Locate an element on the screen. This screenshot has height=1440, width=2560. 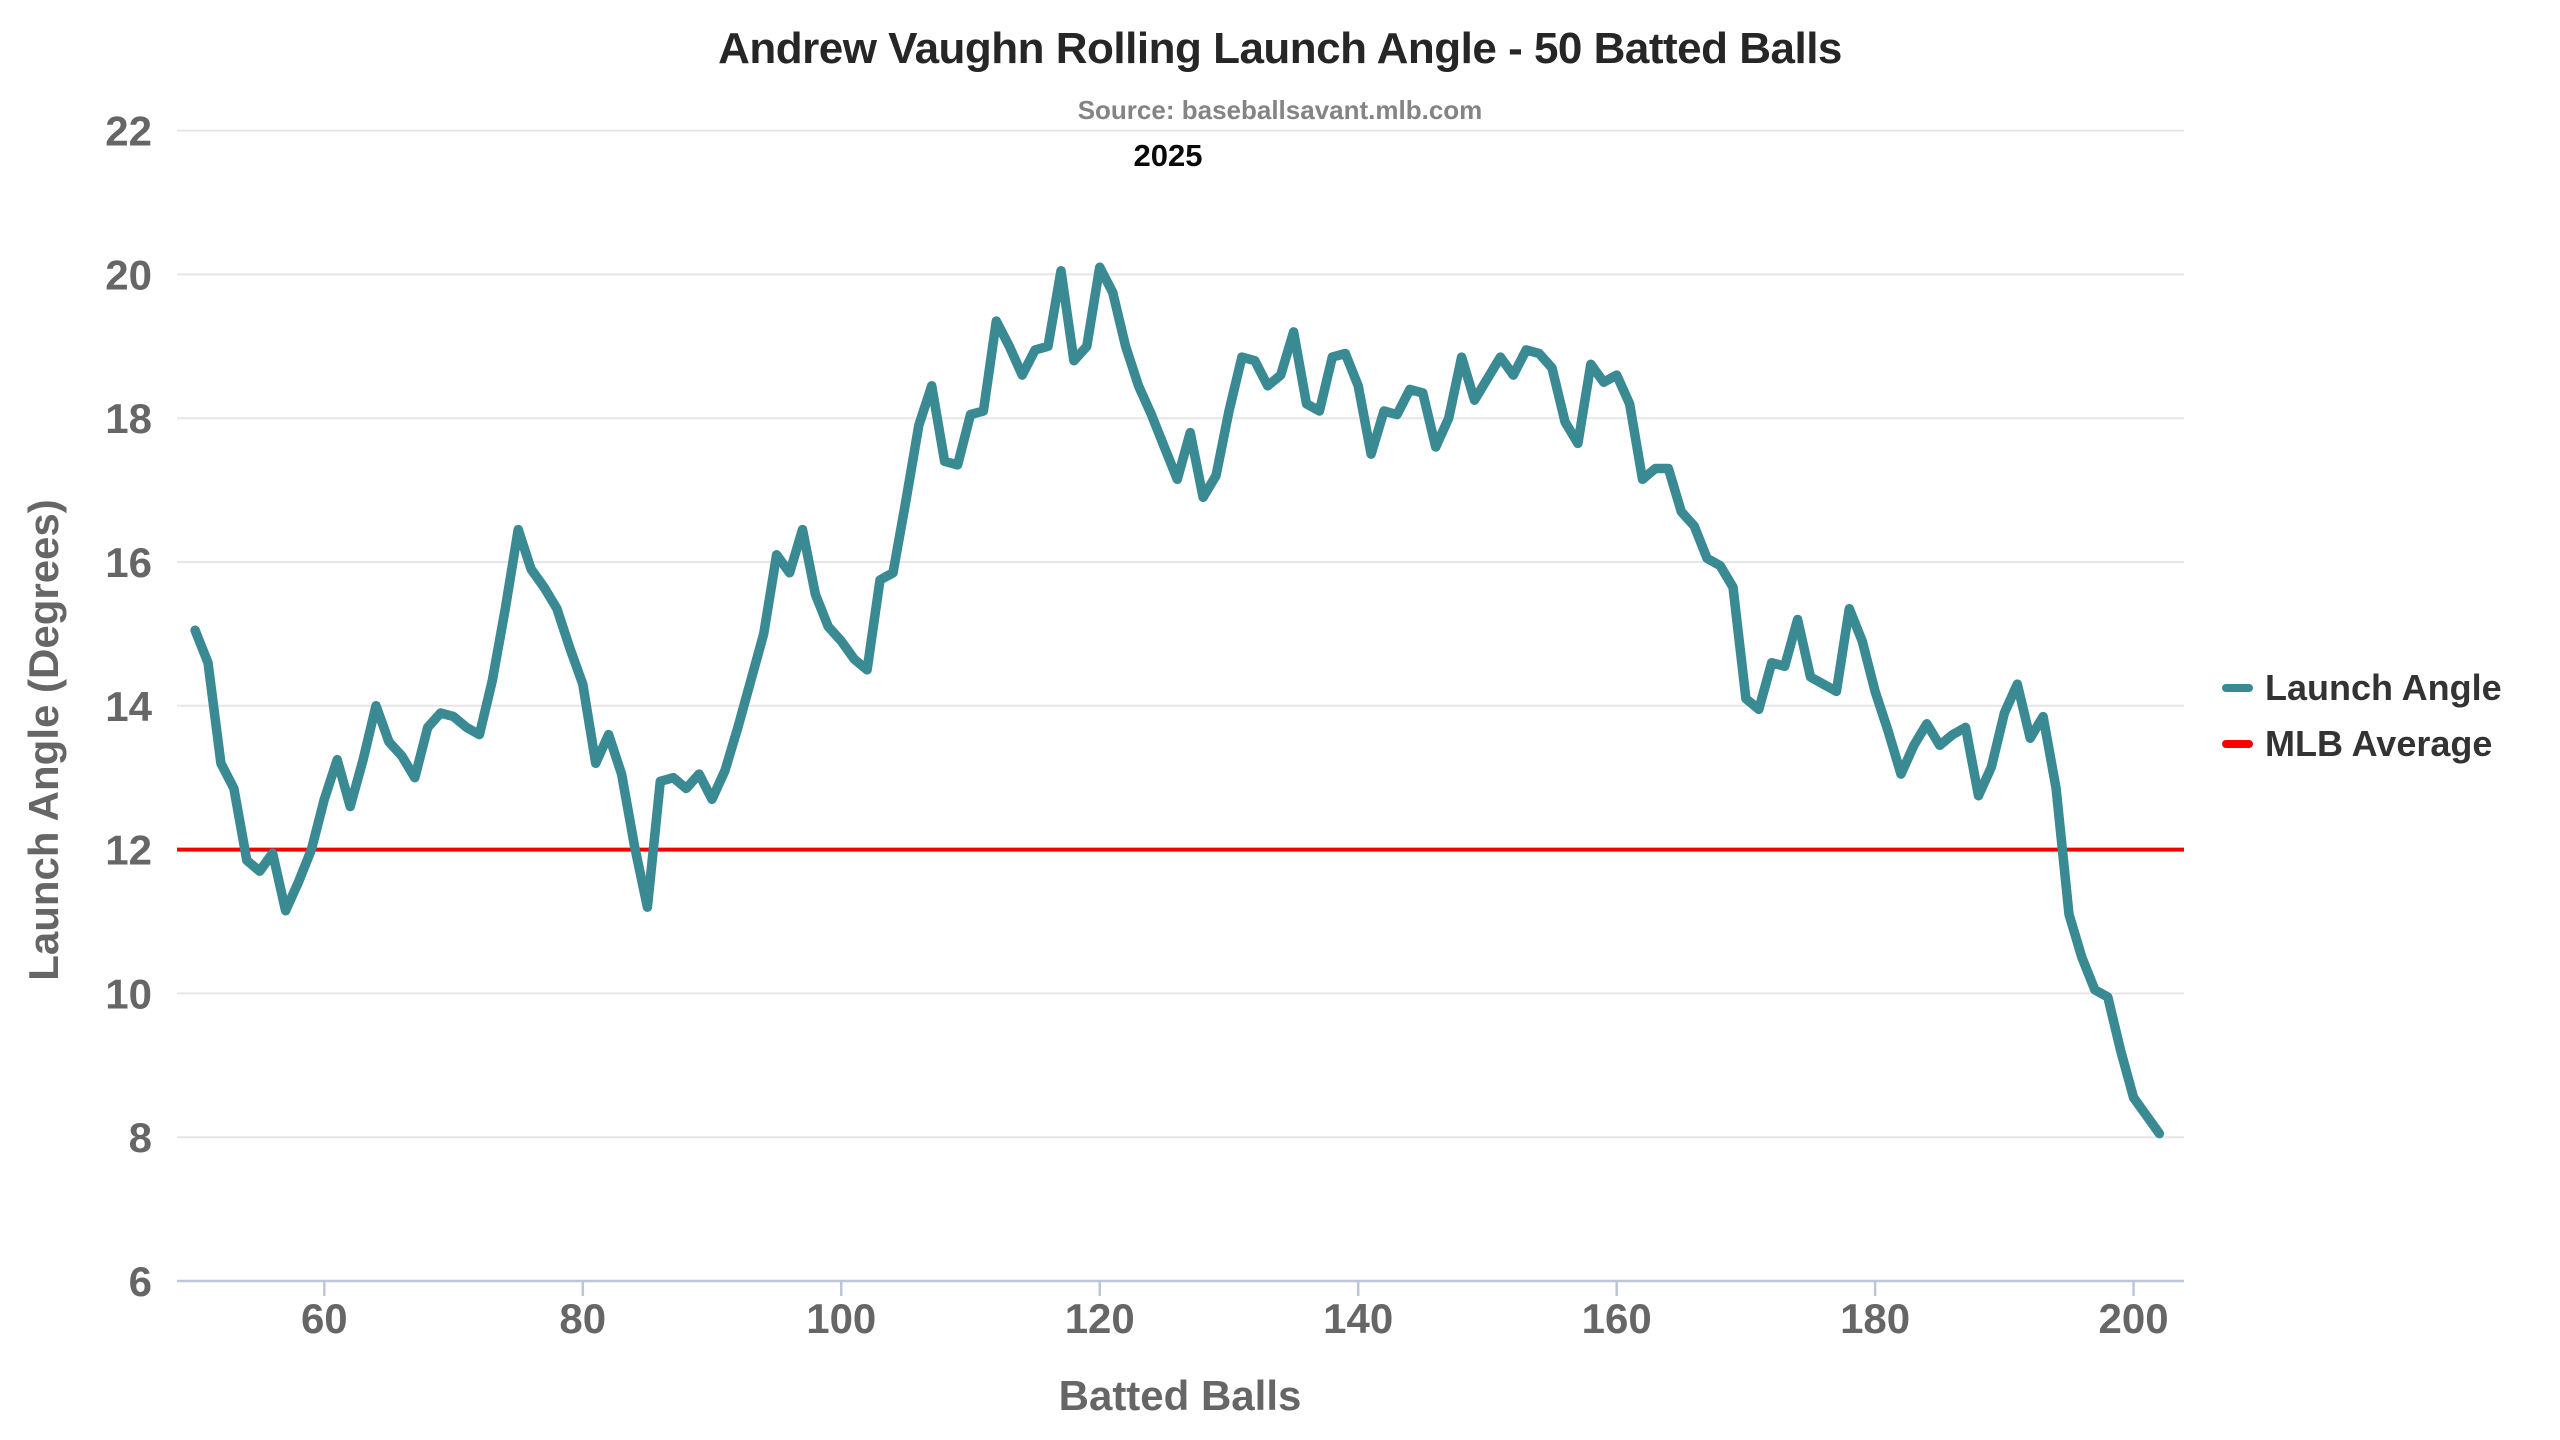
legend-item-mlb-average: MLB Average is located at coordinates (2362, 744).